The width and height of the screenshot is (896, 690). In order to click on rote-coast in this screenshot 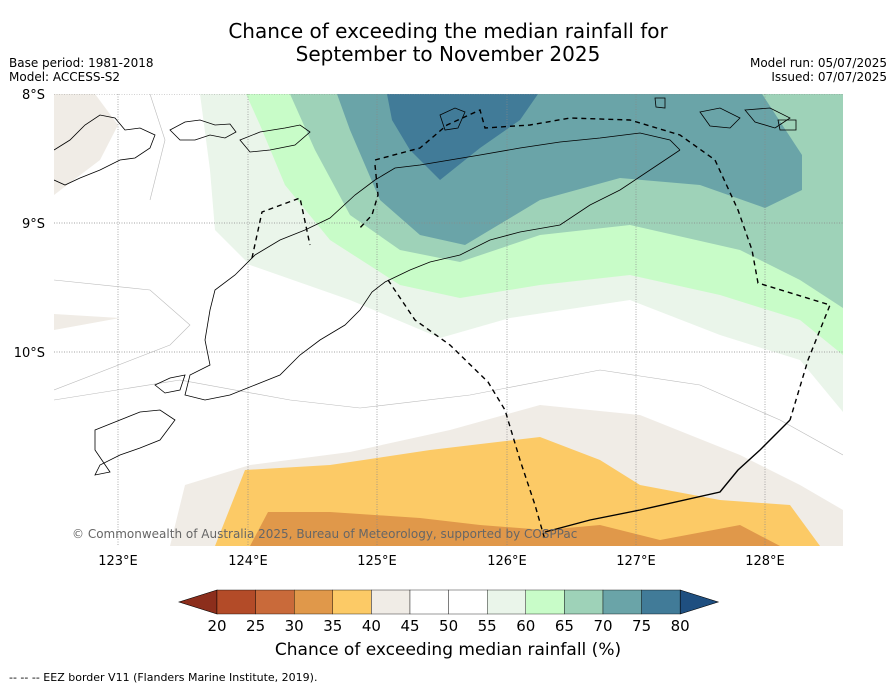, I will do `click(170, 384)`.